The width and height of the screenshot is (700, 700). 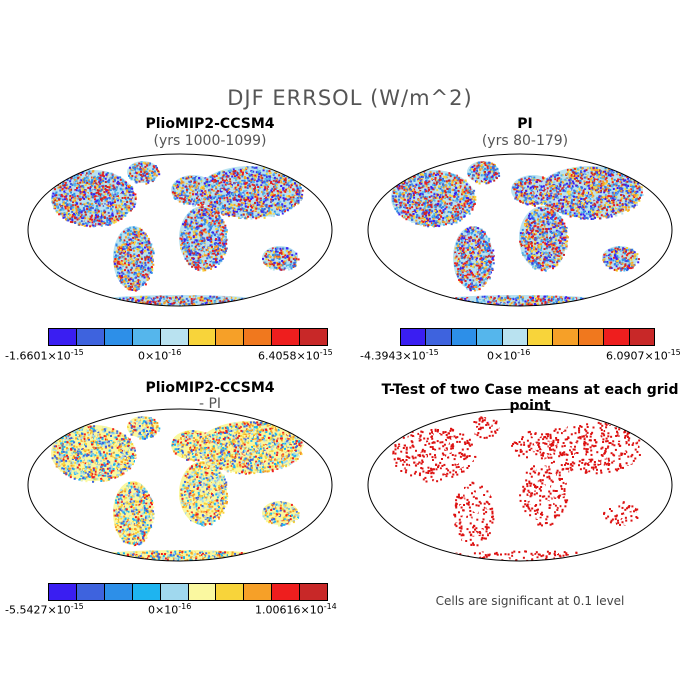 I want to click on map-ttest, so click(x=520, y=485).